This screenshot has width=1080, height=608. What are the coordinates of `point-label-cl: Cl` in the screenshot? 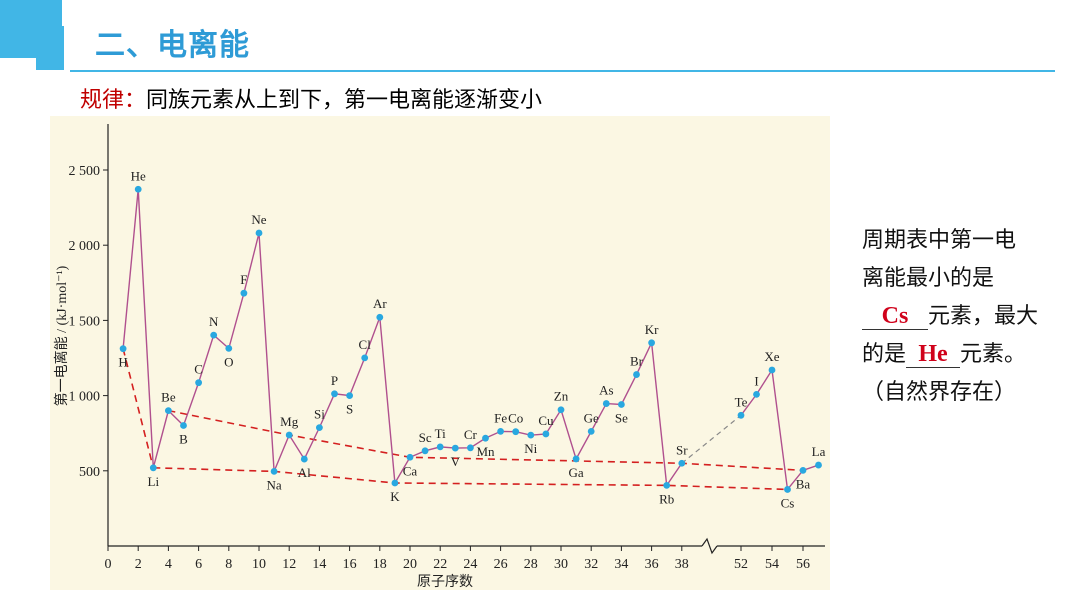 It's located at (365, 344).